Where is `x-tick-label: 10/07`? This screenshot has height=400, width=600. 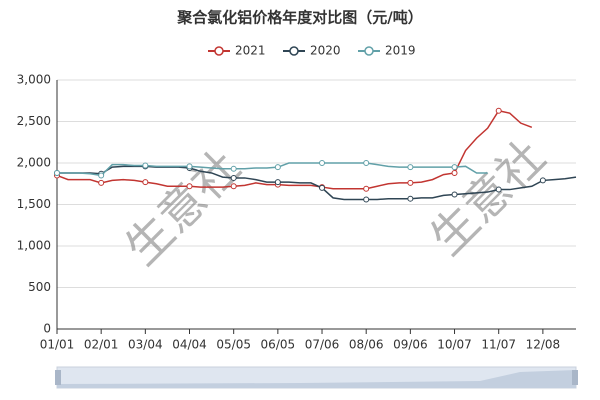 x-tick-label: 10/07 is located at coordinates (454, 345).